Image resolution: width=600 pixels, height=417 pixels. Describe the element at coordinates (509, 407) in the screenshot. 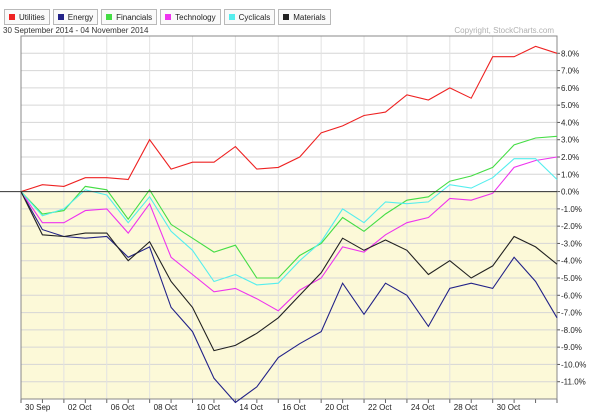

I see `x-tick-label: 30 Oct` at that location.